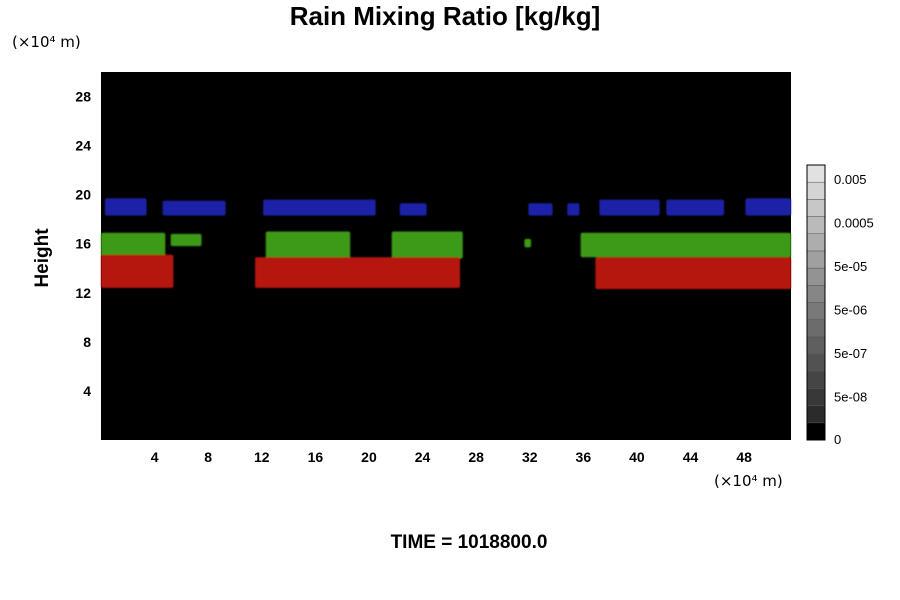 This screenshot has height=600, width=900. What do you see at coordinates (316, 457) in the screenshot?
I see `x-tick-label: 16` at bounding box center [316, 457].